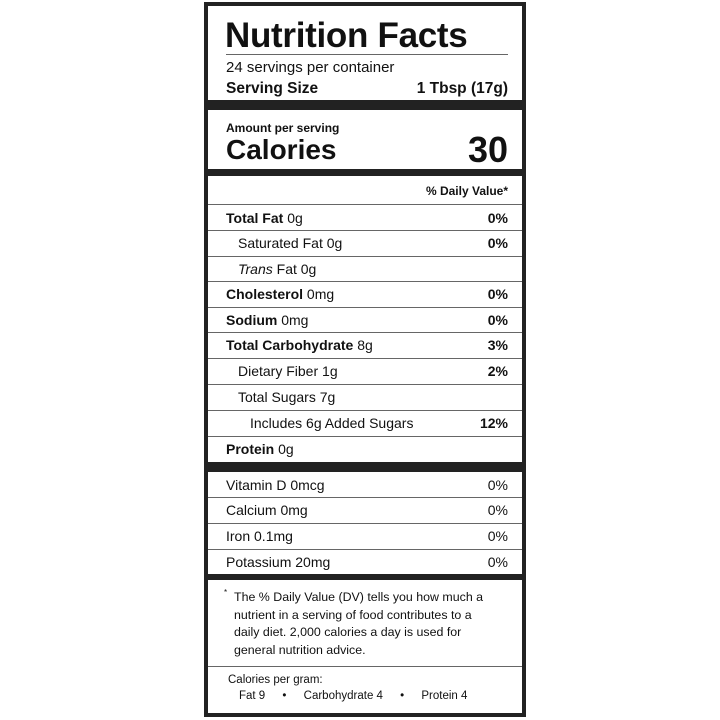 The image size is (720, 720). Describe the element at coordinates (373, 243) in the screenshot. I see `nutrient-row-saturated-fat: Saturated Fat 0g 0%` at that location.